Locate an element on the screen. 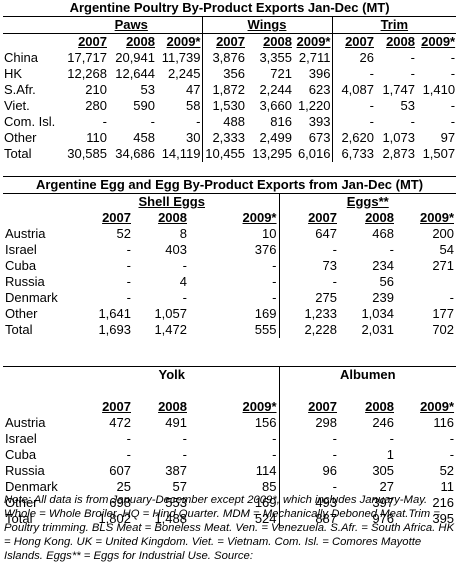 Image resolution: width=459 pixels, height=563 pixels. table-row: Cuba - - - -1- is located at coordinates (229, 455).